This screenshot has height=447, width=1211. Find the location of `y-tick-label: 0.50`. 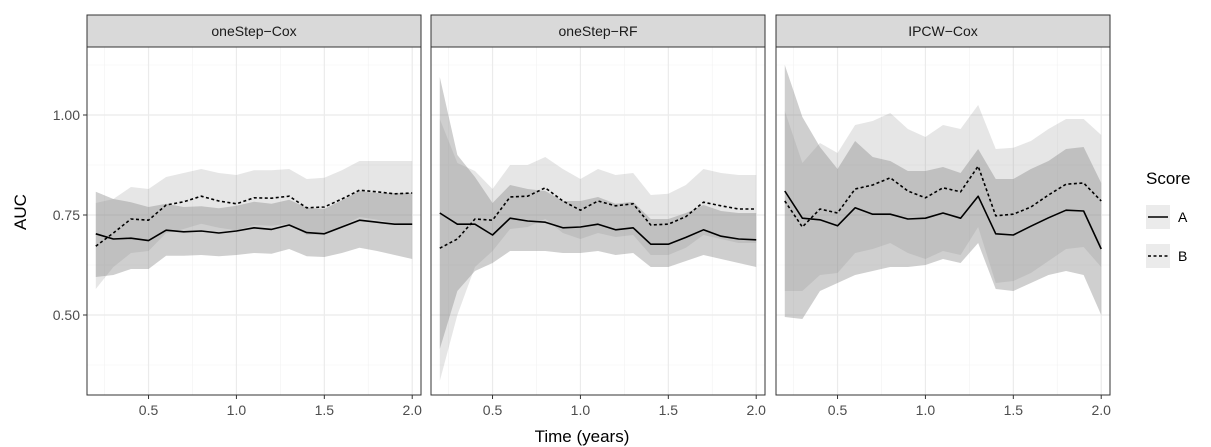

y-tick-label: 0.50 is located at coordinates (66, 315).